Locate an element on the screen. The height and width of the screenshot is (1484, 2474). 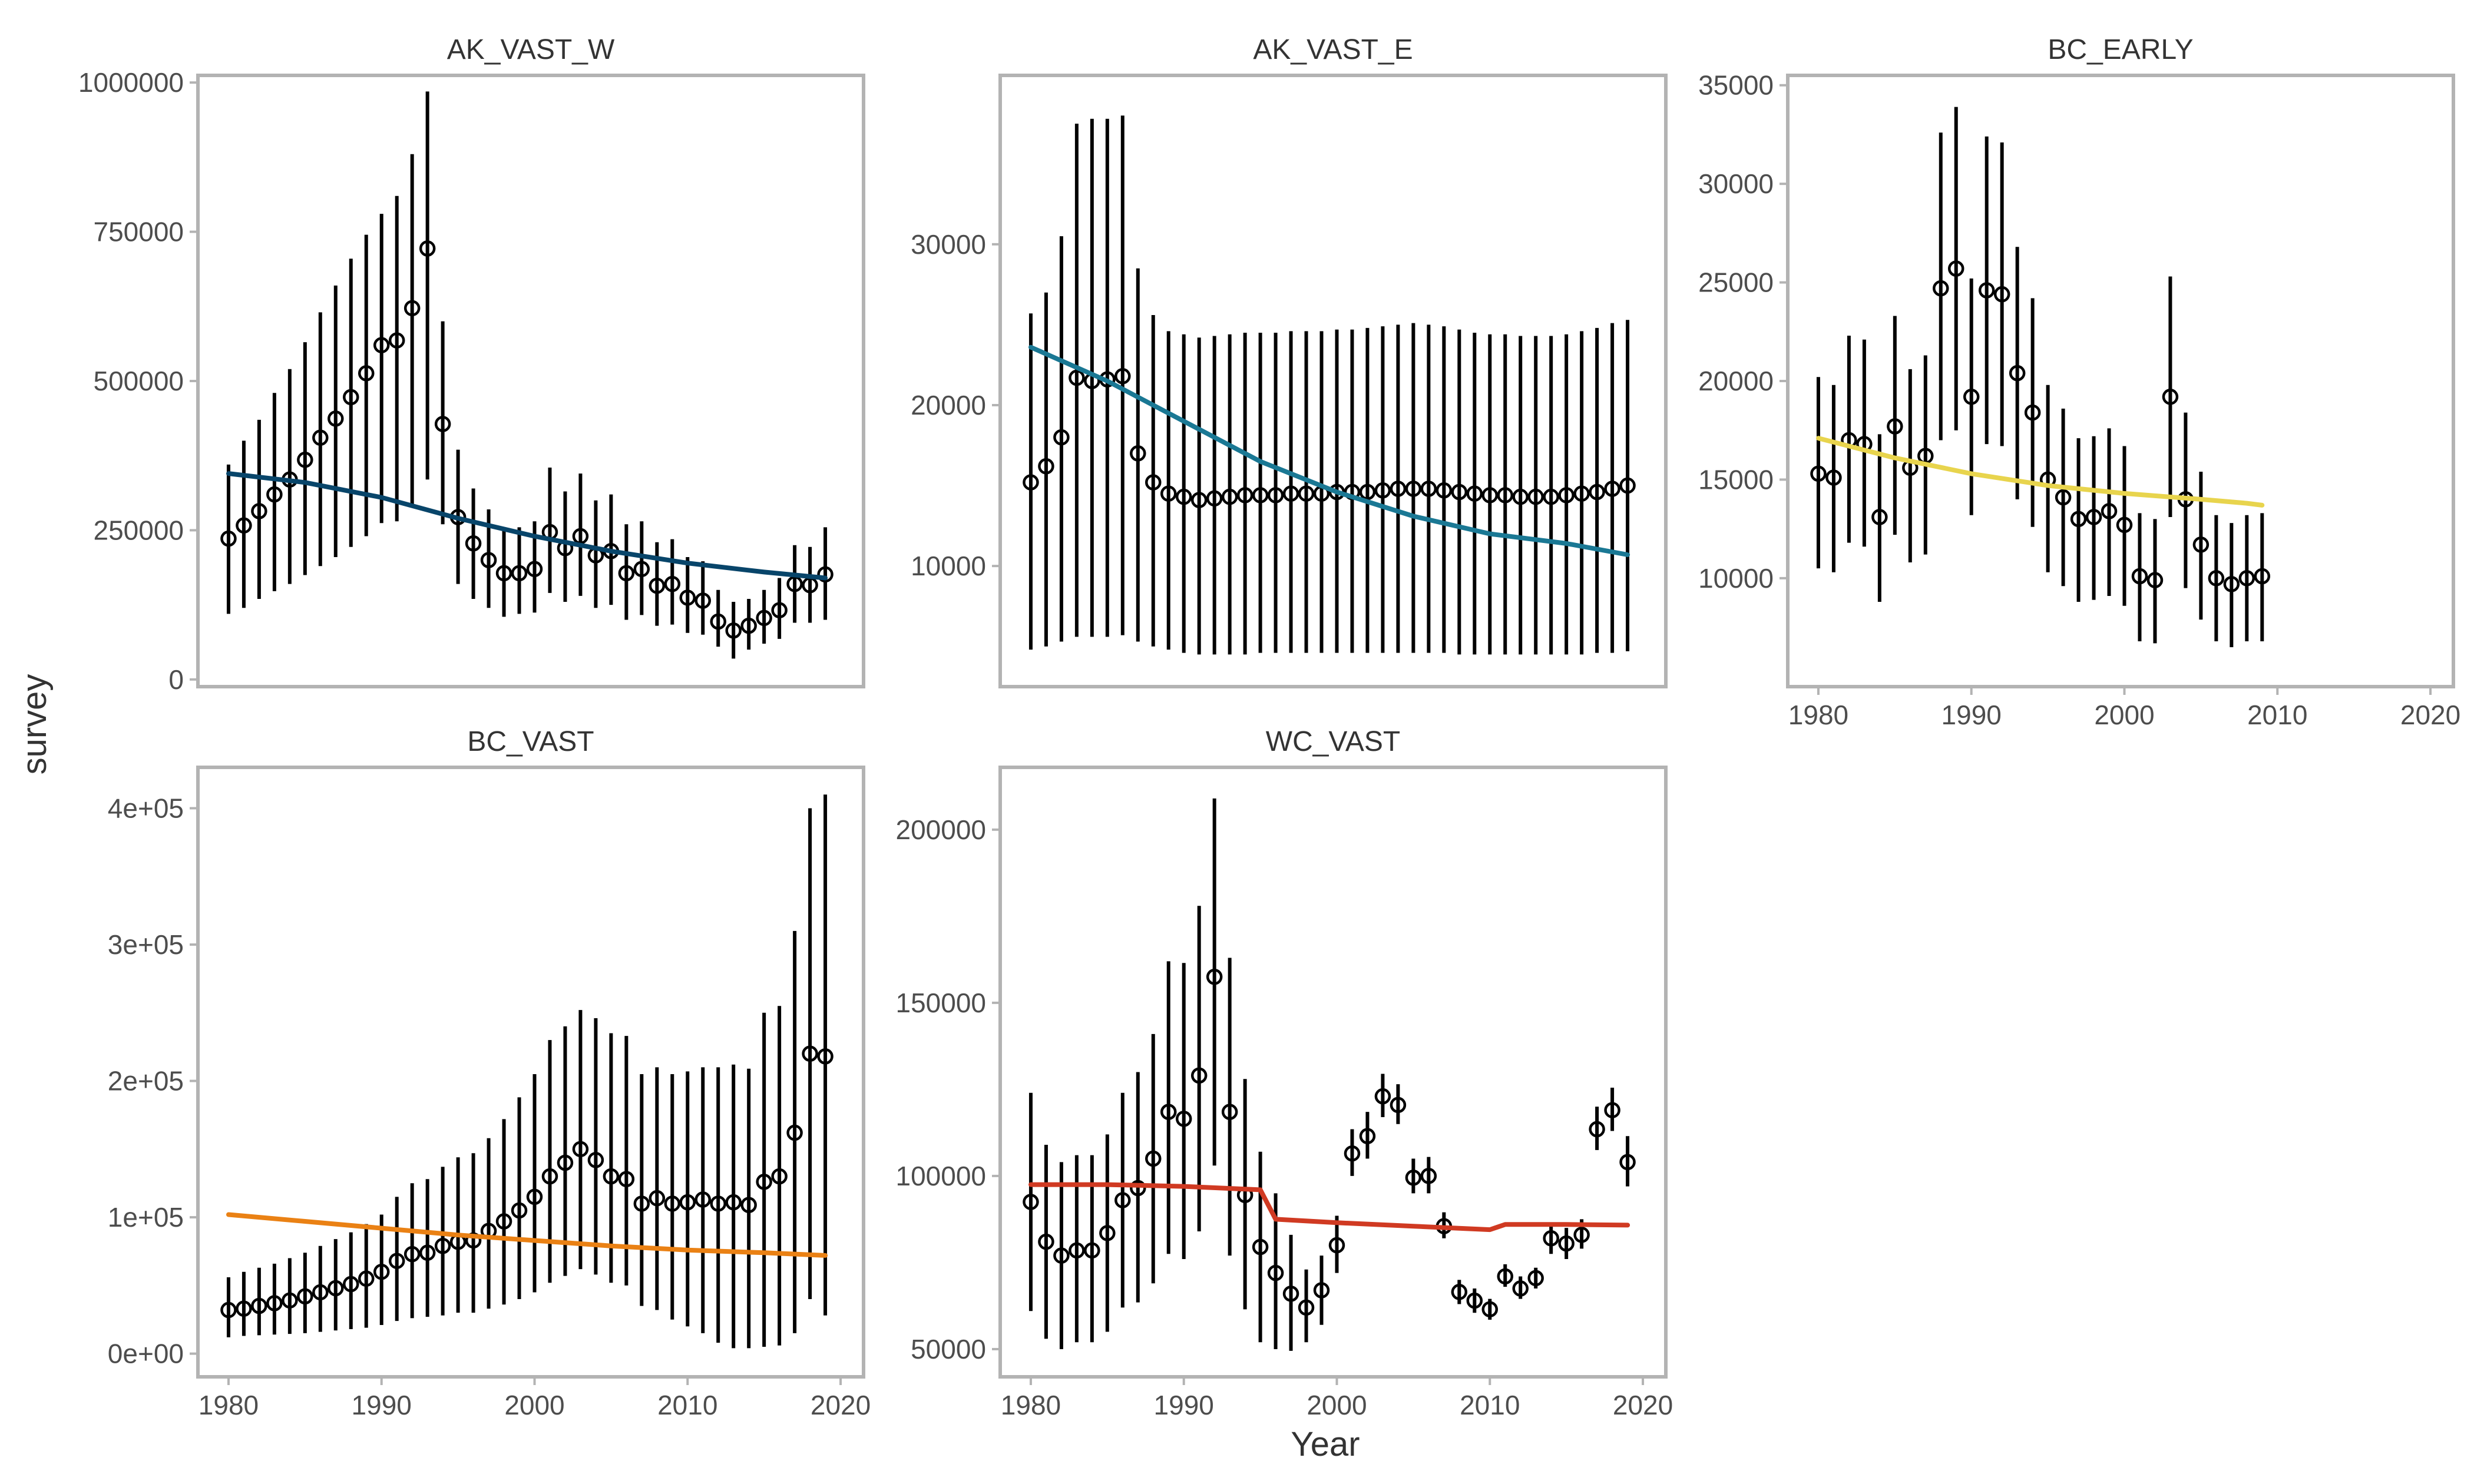
y-tick-label: 0e+00 is located at coordinates (146, 1354).